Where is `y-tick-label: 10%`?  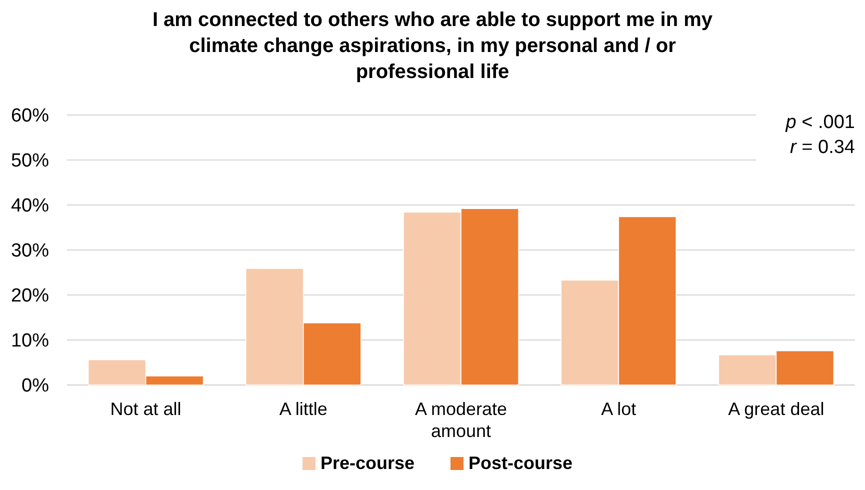
y-tick-label: 10% is located at coordinates (30, 341).